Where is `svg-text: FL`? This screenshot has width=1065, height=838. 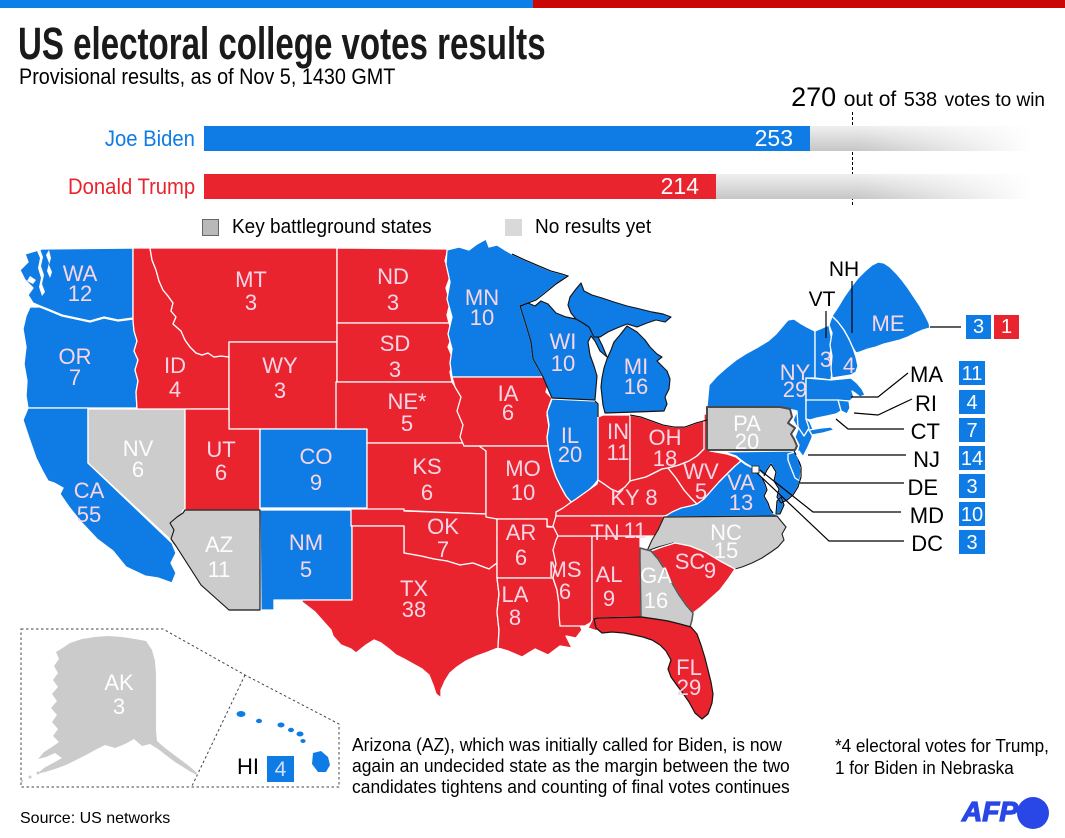
svg-text: FL is located at coordinates (689, 667).